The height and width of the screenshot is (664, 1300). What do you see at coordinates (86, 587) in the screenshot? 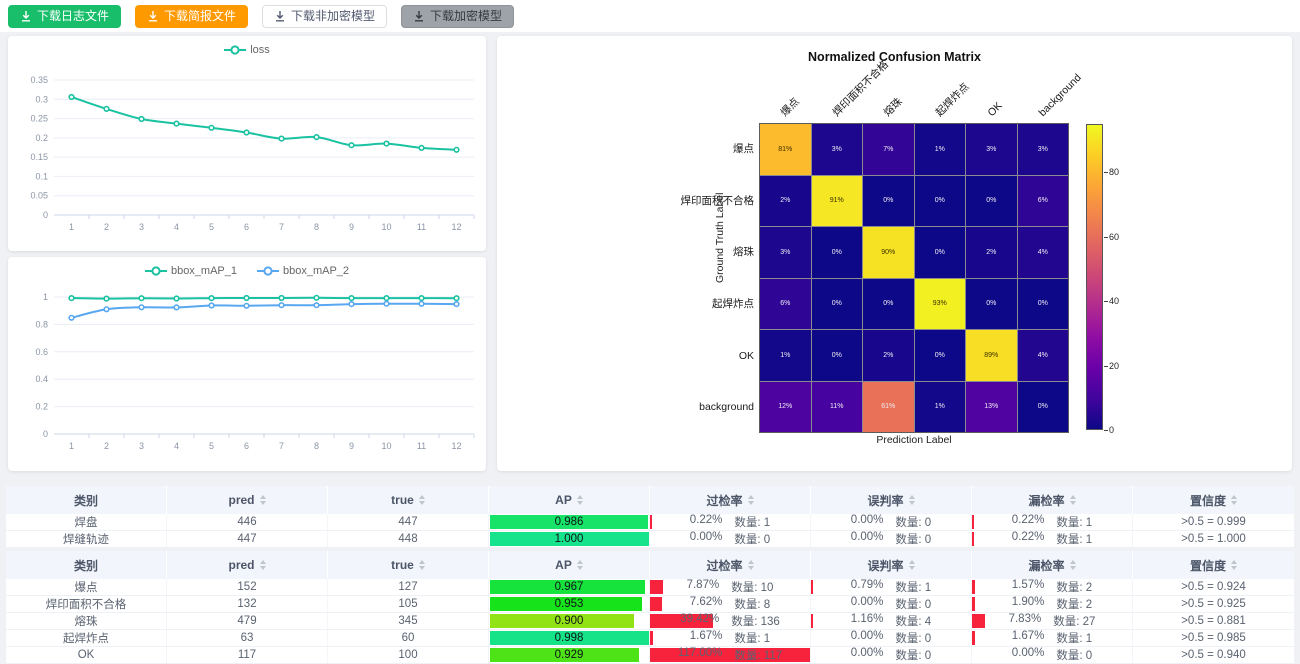
I see `cell-category: 爆点` at bounding box center [86, 587].